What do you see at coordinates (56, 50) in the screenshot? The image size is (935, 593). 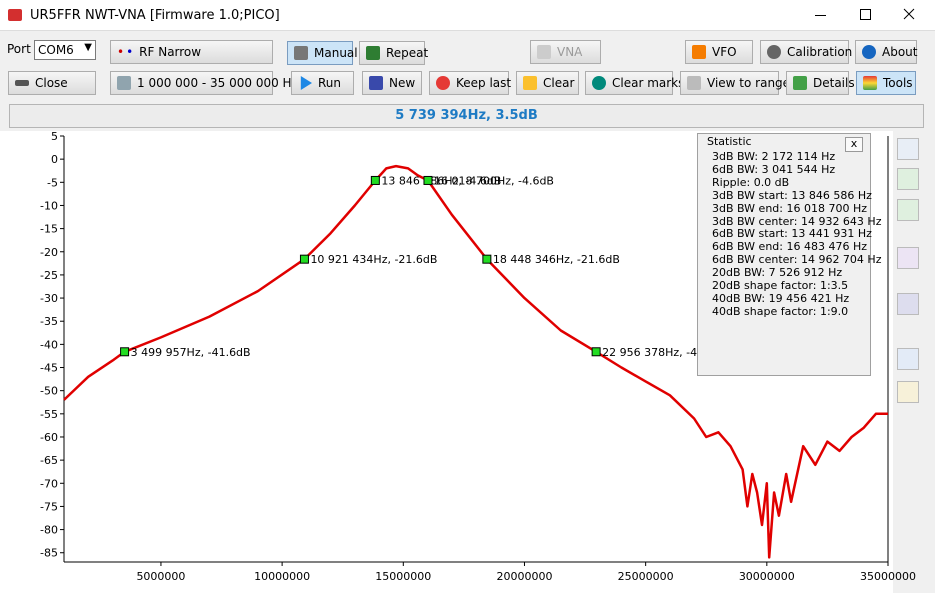 I see `port-value: COM6` at bounding box center [56, 50].